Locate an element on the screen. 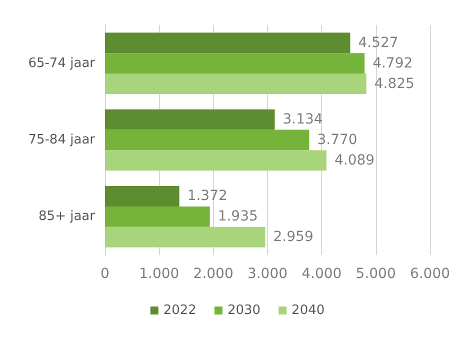 The width and height of the screenshot is (475, 340). y-tick-label: 65-74 jaar is located at coordinates (62, 63).